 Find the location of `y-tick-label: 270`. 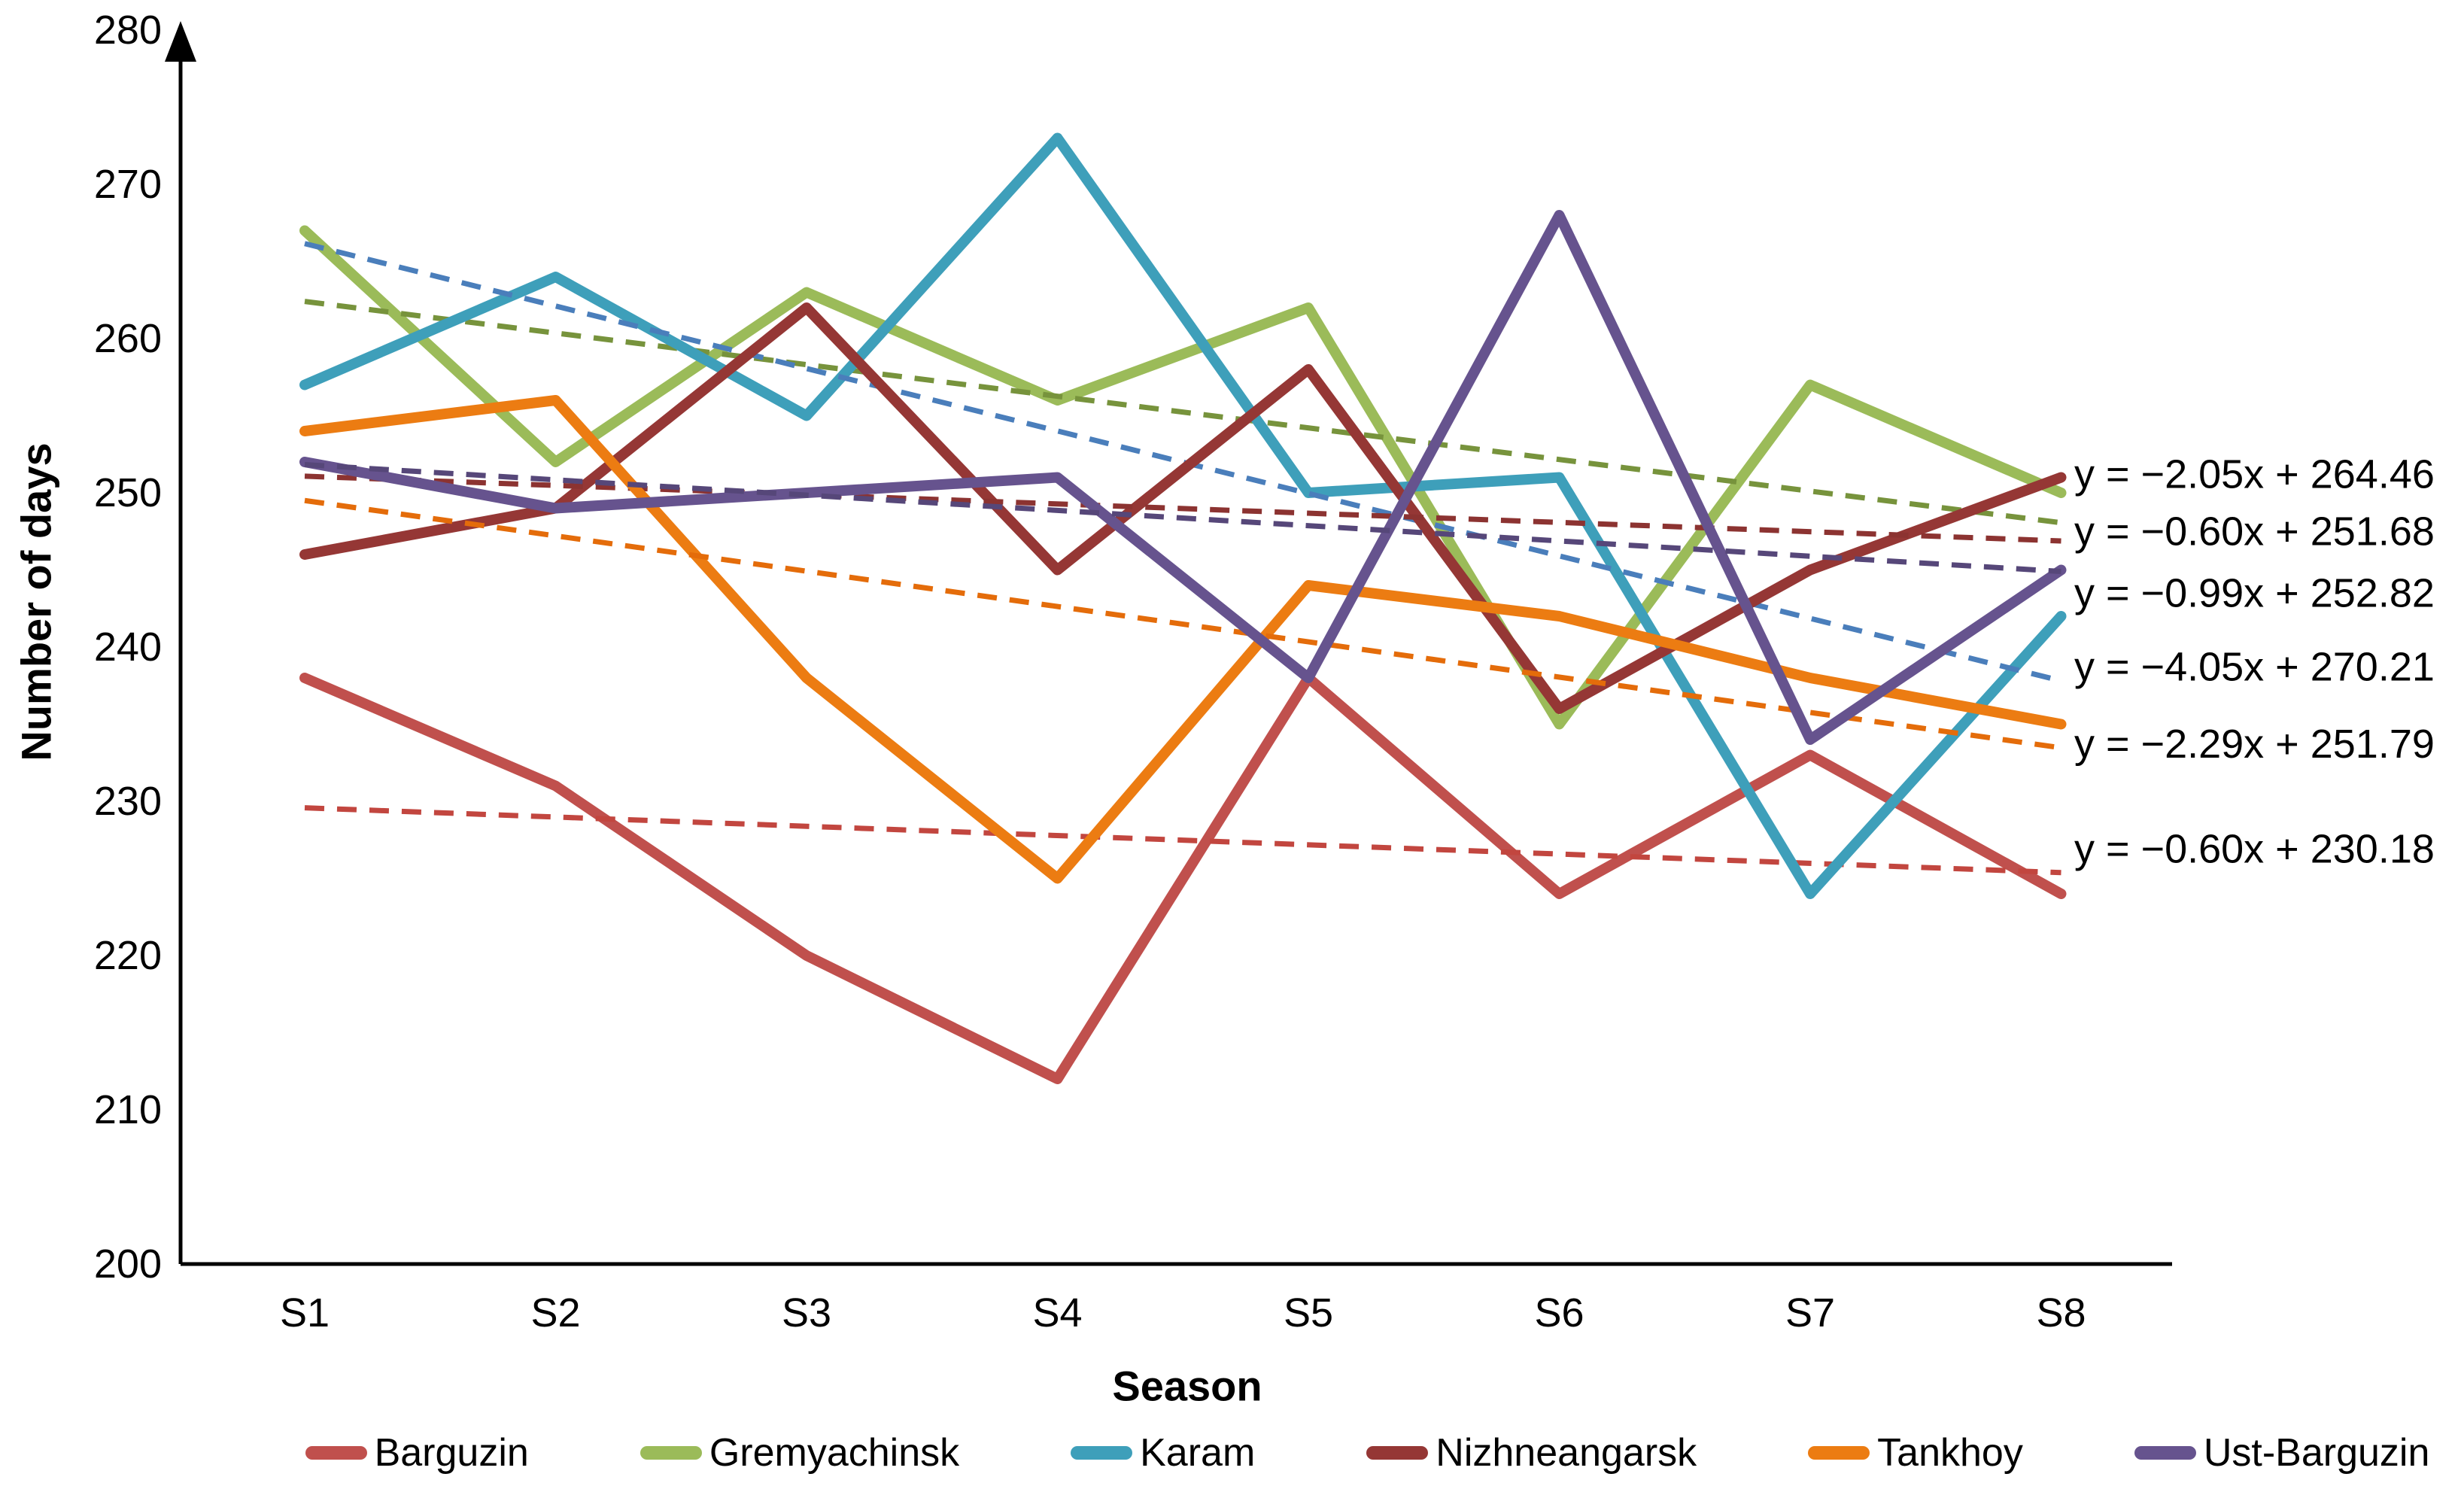

y-tick-label: 270 is located at coordinates (128, 184).